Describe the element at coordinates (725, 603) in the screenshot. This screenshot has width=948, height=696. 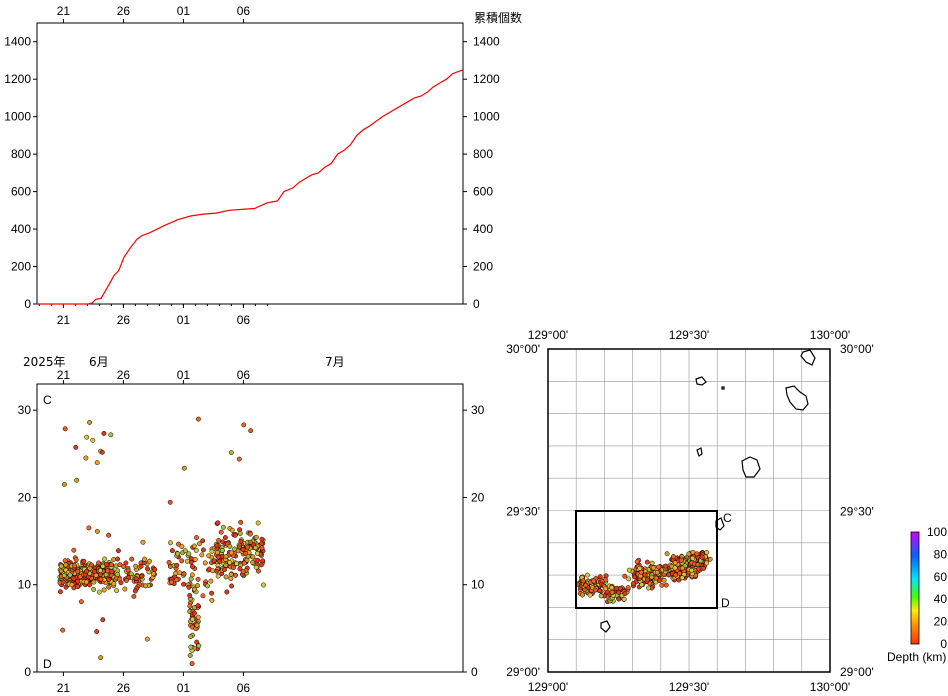
I see `box-label-d: D` at that location.